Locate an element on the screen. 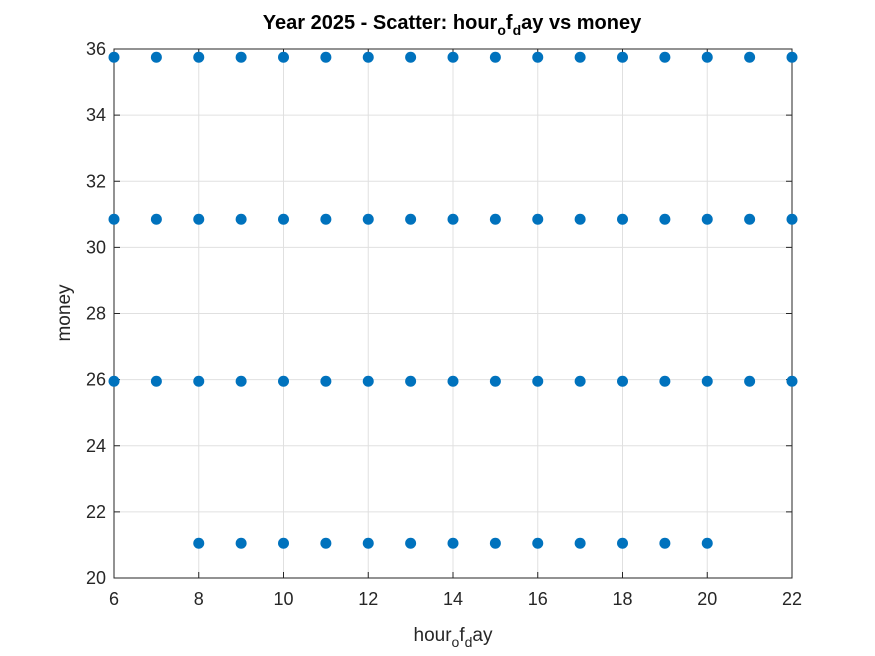 The height and width of the screenshot is (656, 875). x-axis-label-main: hour is located at coordinates (433, 635).